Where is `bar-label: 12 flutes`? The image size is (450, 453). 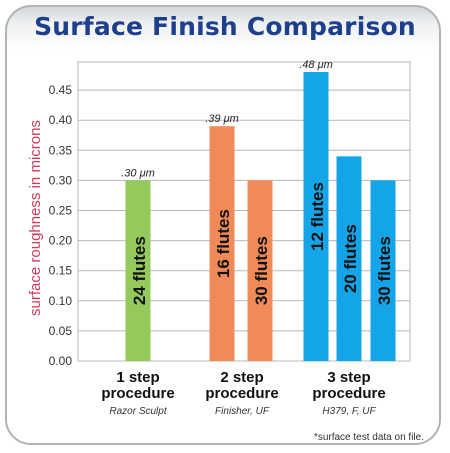 bar-label: 12 flutes is located at coordinates (317, 216).